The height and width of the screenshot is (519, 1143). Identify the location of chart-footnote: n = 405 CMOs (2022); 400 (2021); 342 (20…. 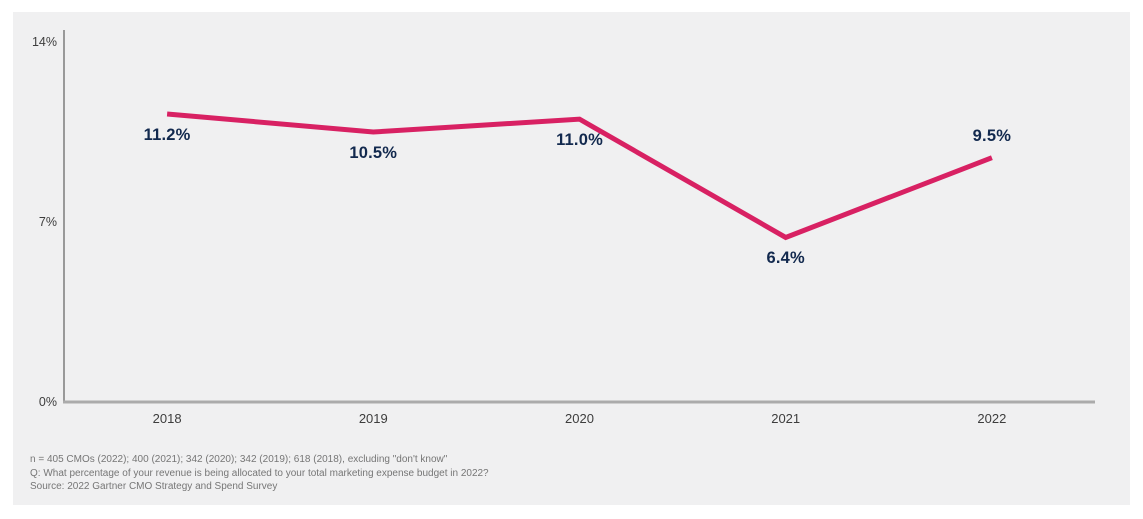
(259, 473).